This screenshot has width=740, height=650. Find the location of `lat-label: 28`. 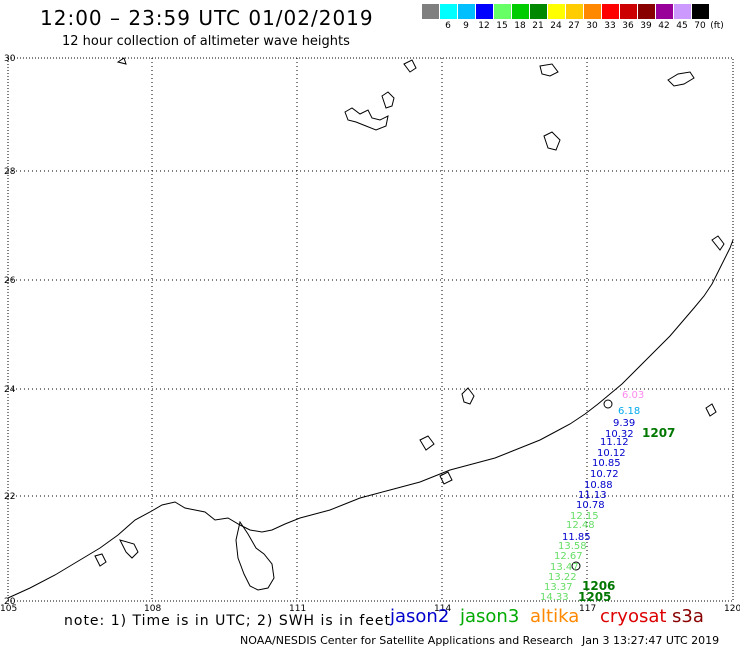

lat-label: 28 is located at coordinates (10, 172).